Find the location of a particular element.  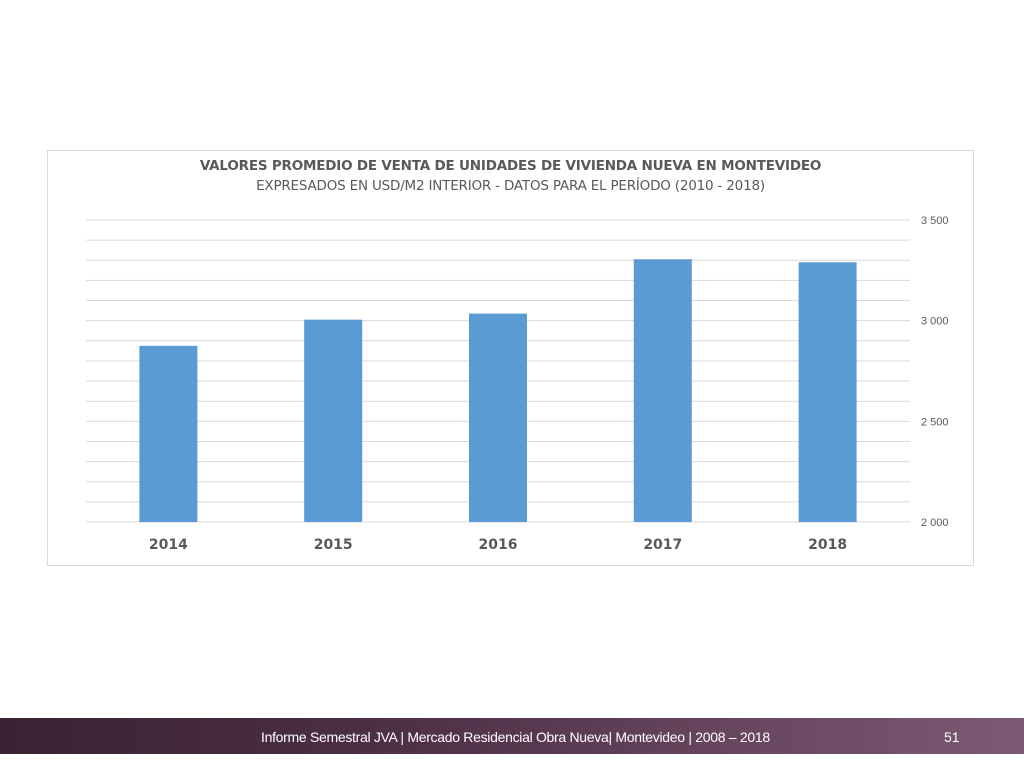

x-tick-label: 2016 is located at coordinates (498, 545).